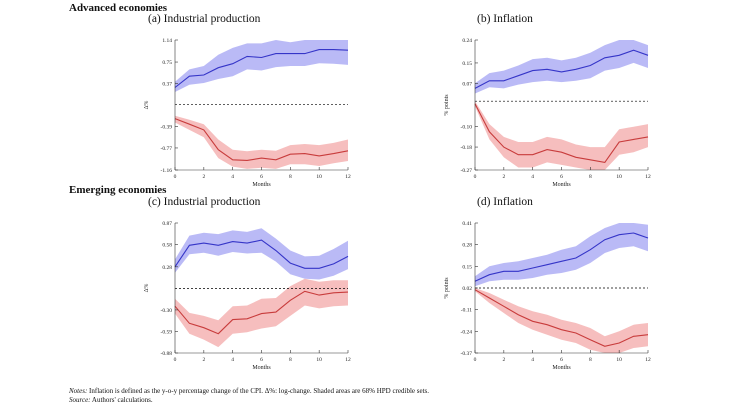  I want to click on chart-c-xtick-label: 2, so click(203, 360).